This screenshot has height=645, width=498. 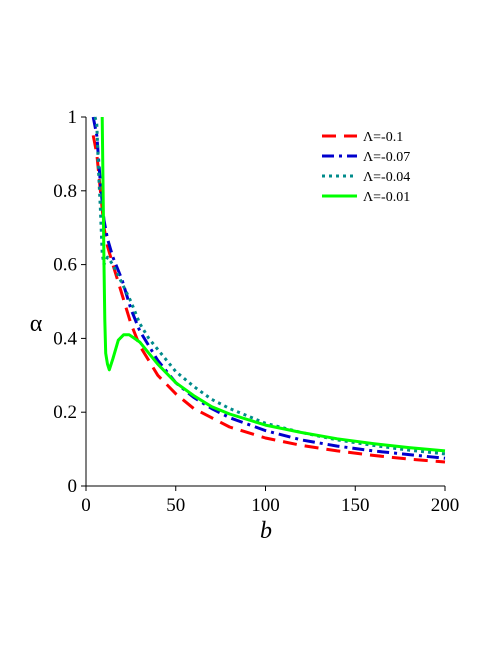 What do you see at coordinates (366, 167) in the screenshot?
I see `legend: Λ=-0.1 Λ=-0.07 Λ=-0.04 Λ=-0.01` at bounding box center [366, 167].